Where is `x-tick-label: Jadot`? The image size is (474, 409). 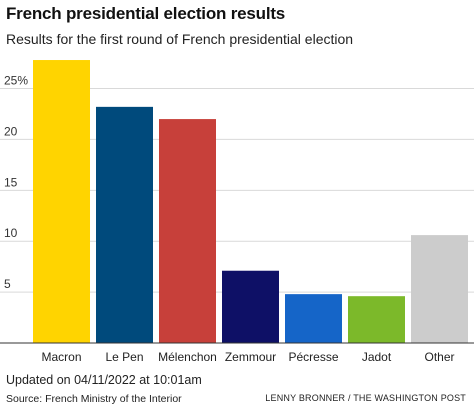 x-tick-label: Jadot is located at coordinates (377, 357).